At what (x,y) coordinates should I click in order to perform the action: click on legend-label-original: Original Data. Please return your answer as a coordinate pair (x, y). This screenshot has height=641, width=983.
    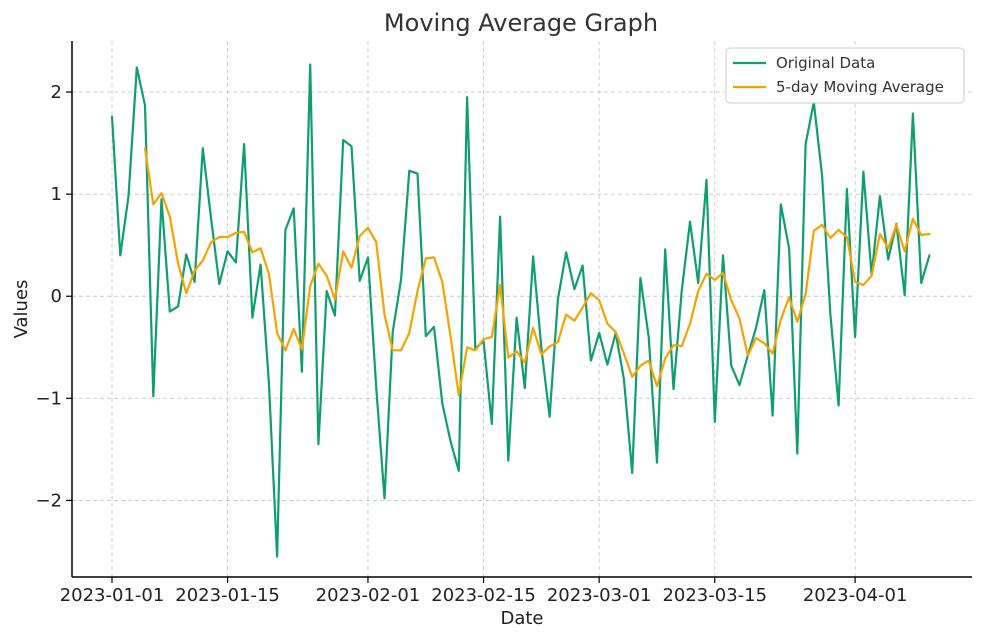
    Looking at the image, I should click on (825, 63).